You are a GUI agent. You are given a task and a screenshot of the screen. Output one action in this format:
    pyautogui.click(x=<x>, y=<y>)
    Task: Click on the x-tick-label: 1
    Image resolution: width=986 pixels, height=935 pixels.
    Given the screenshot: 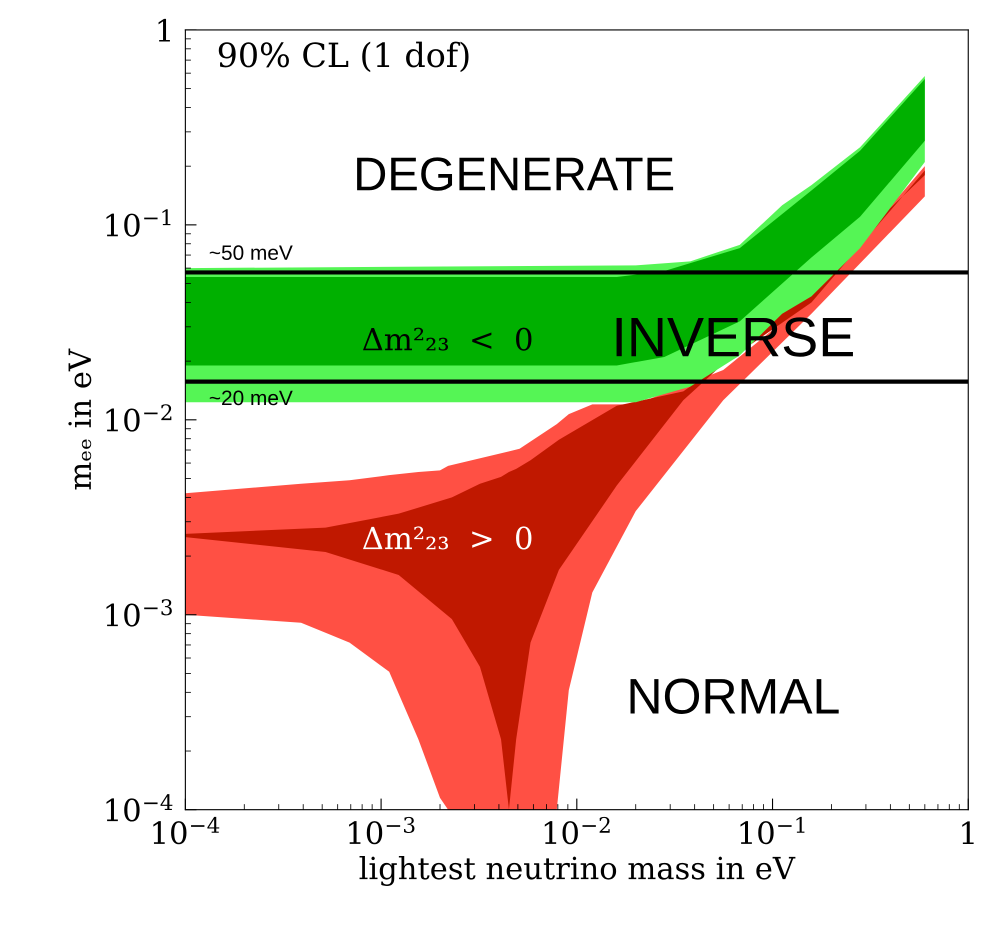 What is the action you would take?
    pyautogui.click(x=968, y=832)
    